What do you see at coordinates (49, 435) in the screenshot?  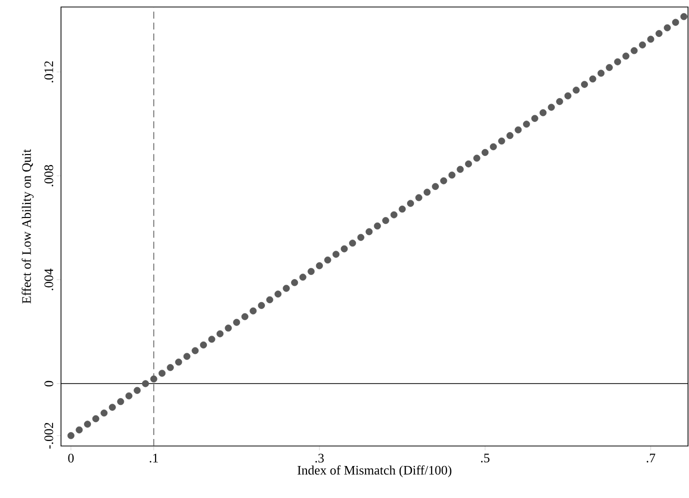 I see `y-tick-label: -.002` at bounding box center [49, 435].